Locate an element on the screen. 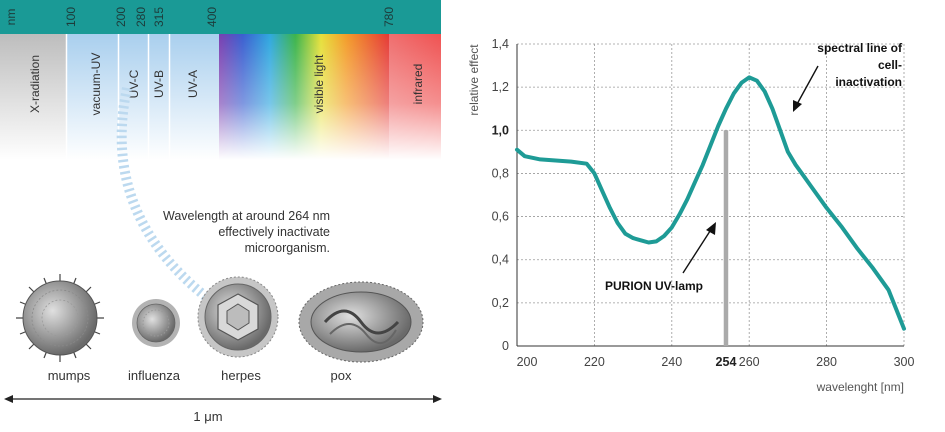 The image size is (945, 432). band-label-uv-c: UV-C is located at coordinates (134, 83).